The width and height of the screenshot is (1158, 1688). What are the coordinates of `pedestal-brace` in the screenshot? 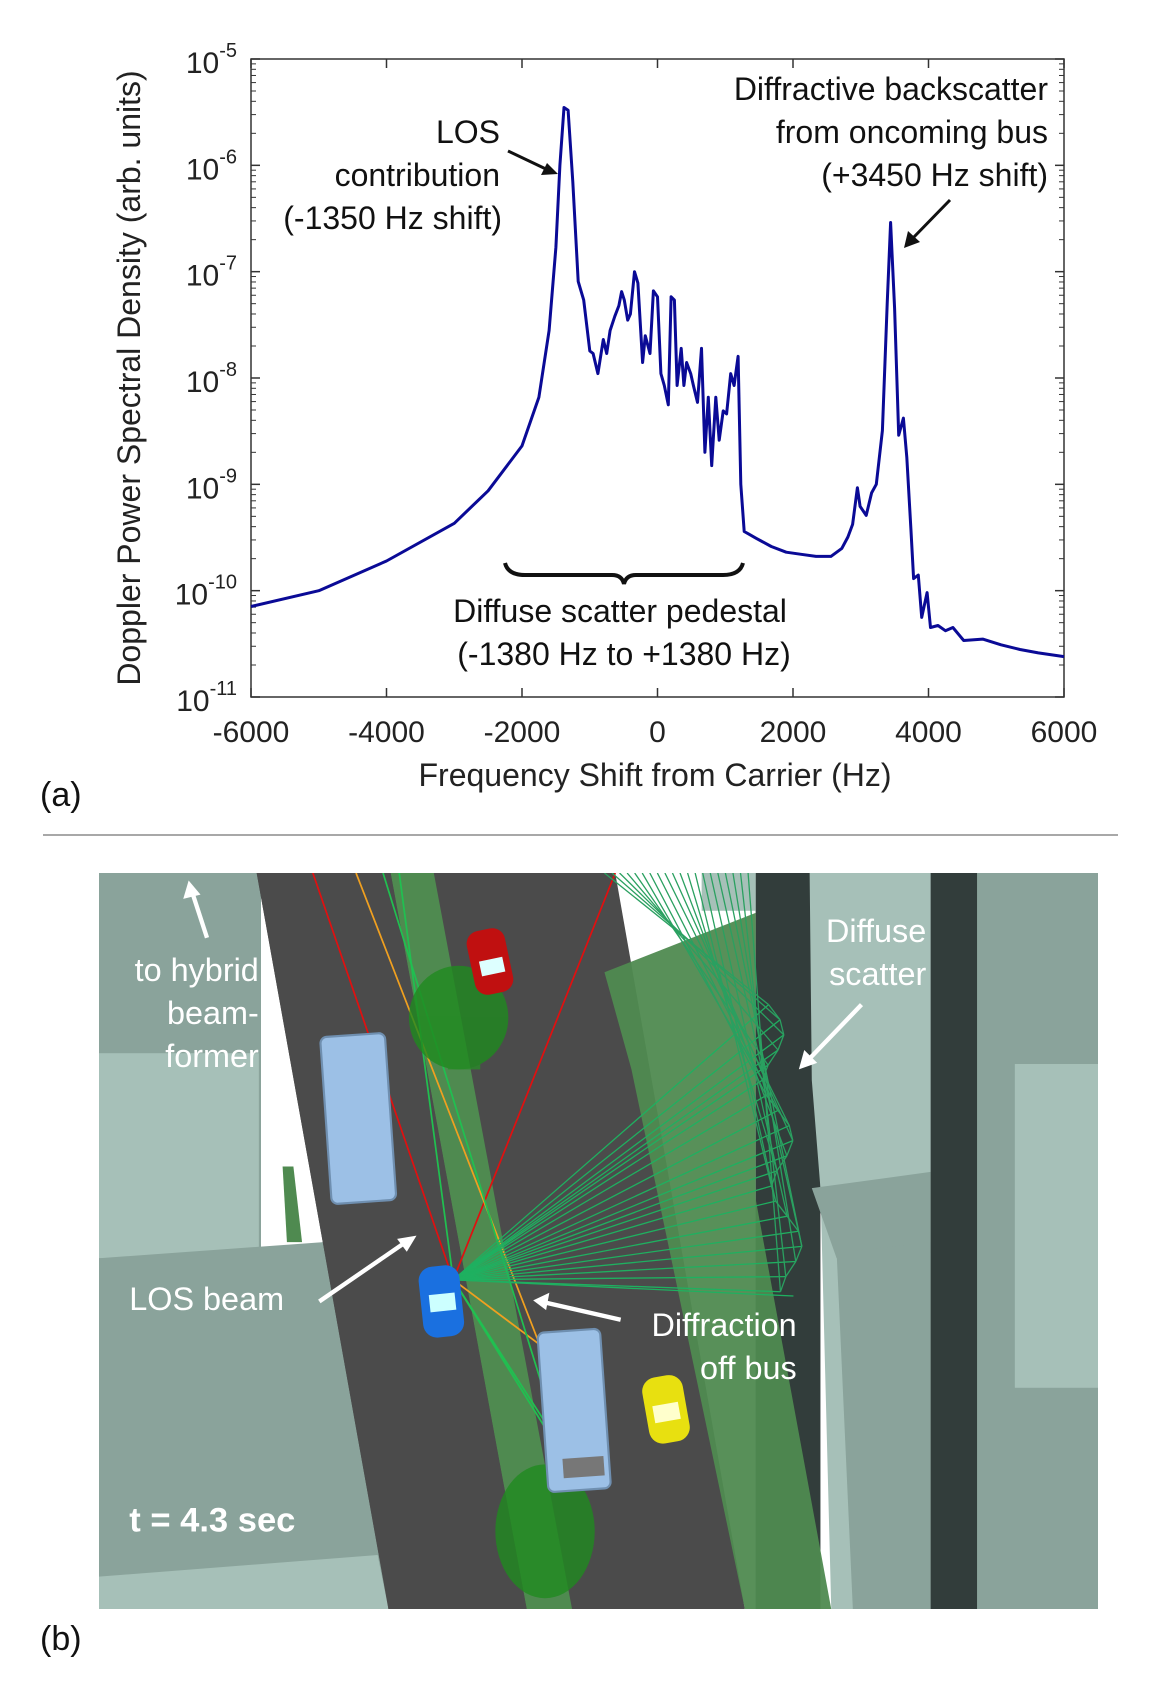 It's located at (624, 573).